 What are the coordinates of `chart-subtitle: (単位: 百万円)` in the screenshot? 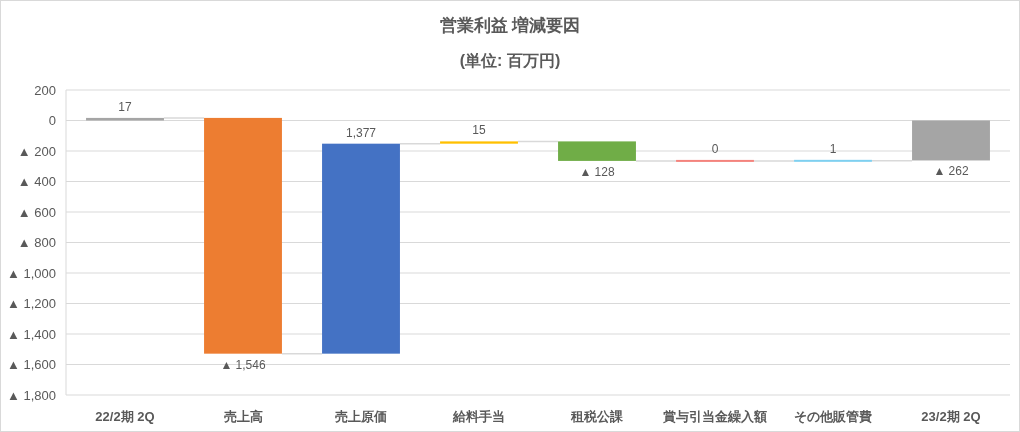 It's located at (510, 60).